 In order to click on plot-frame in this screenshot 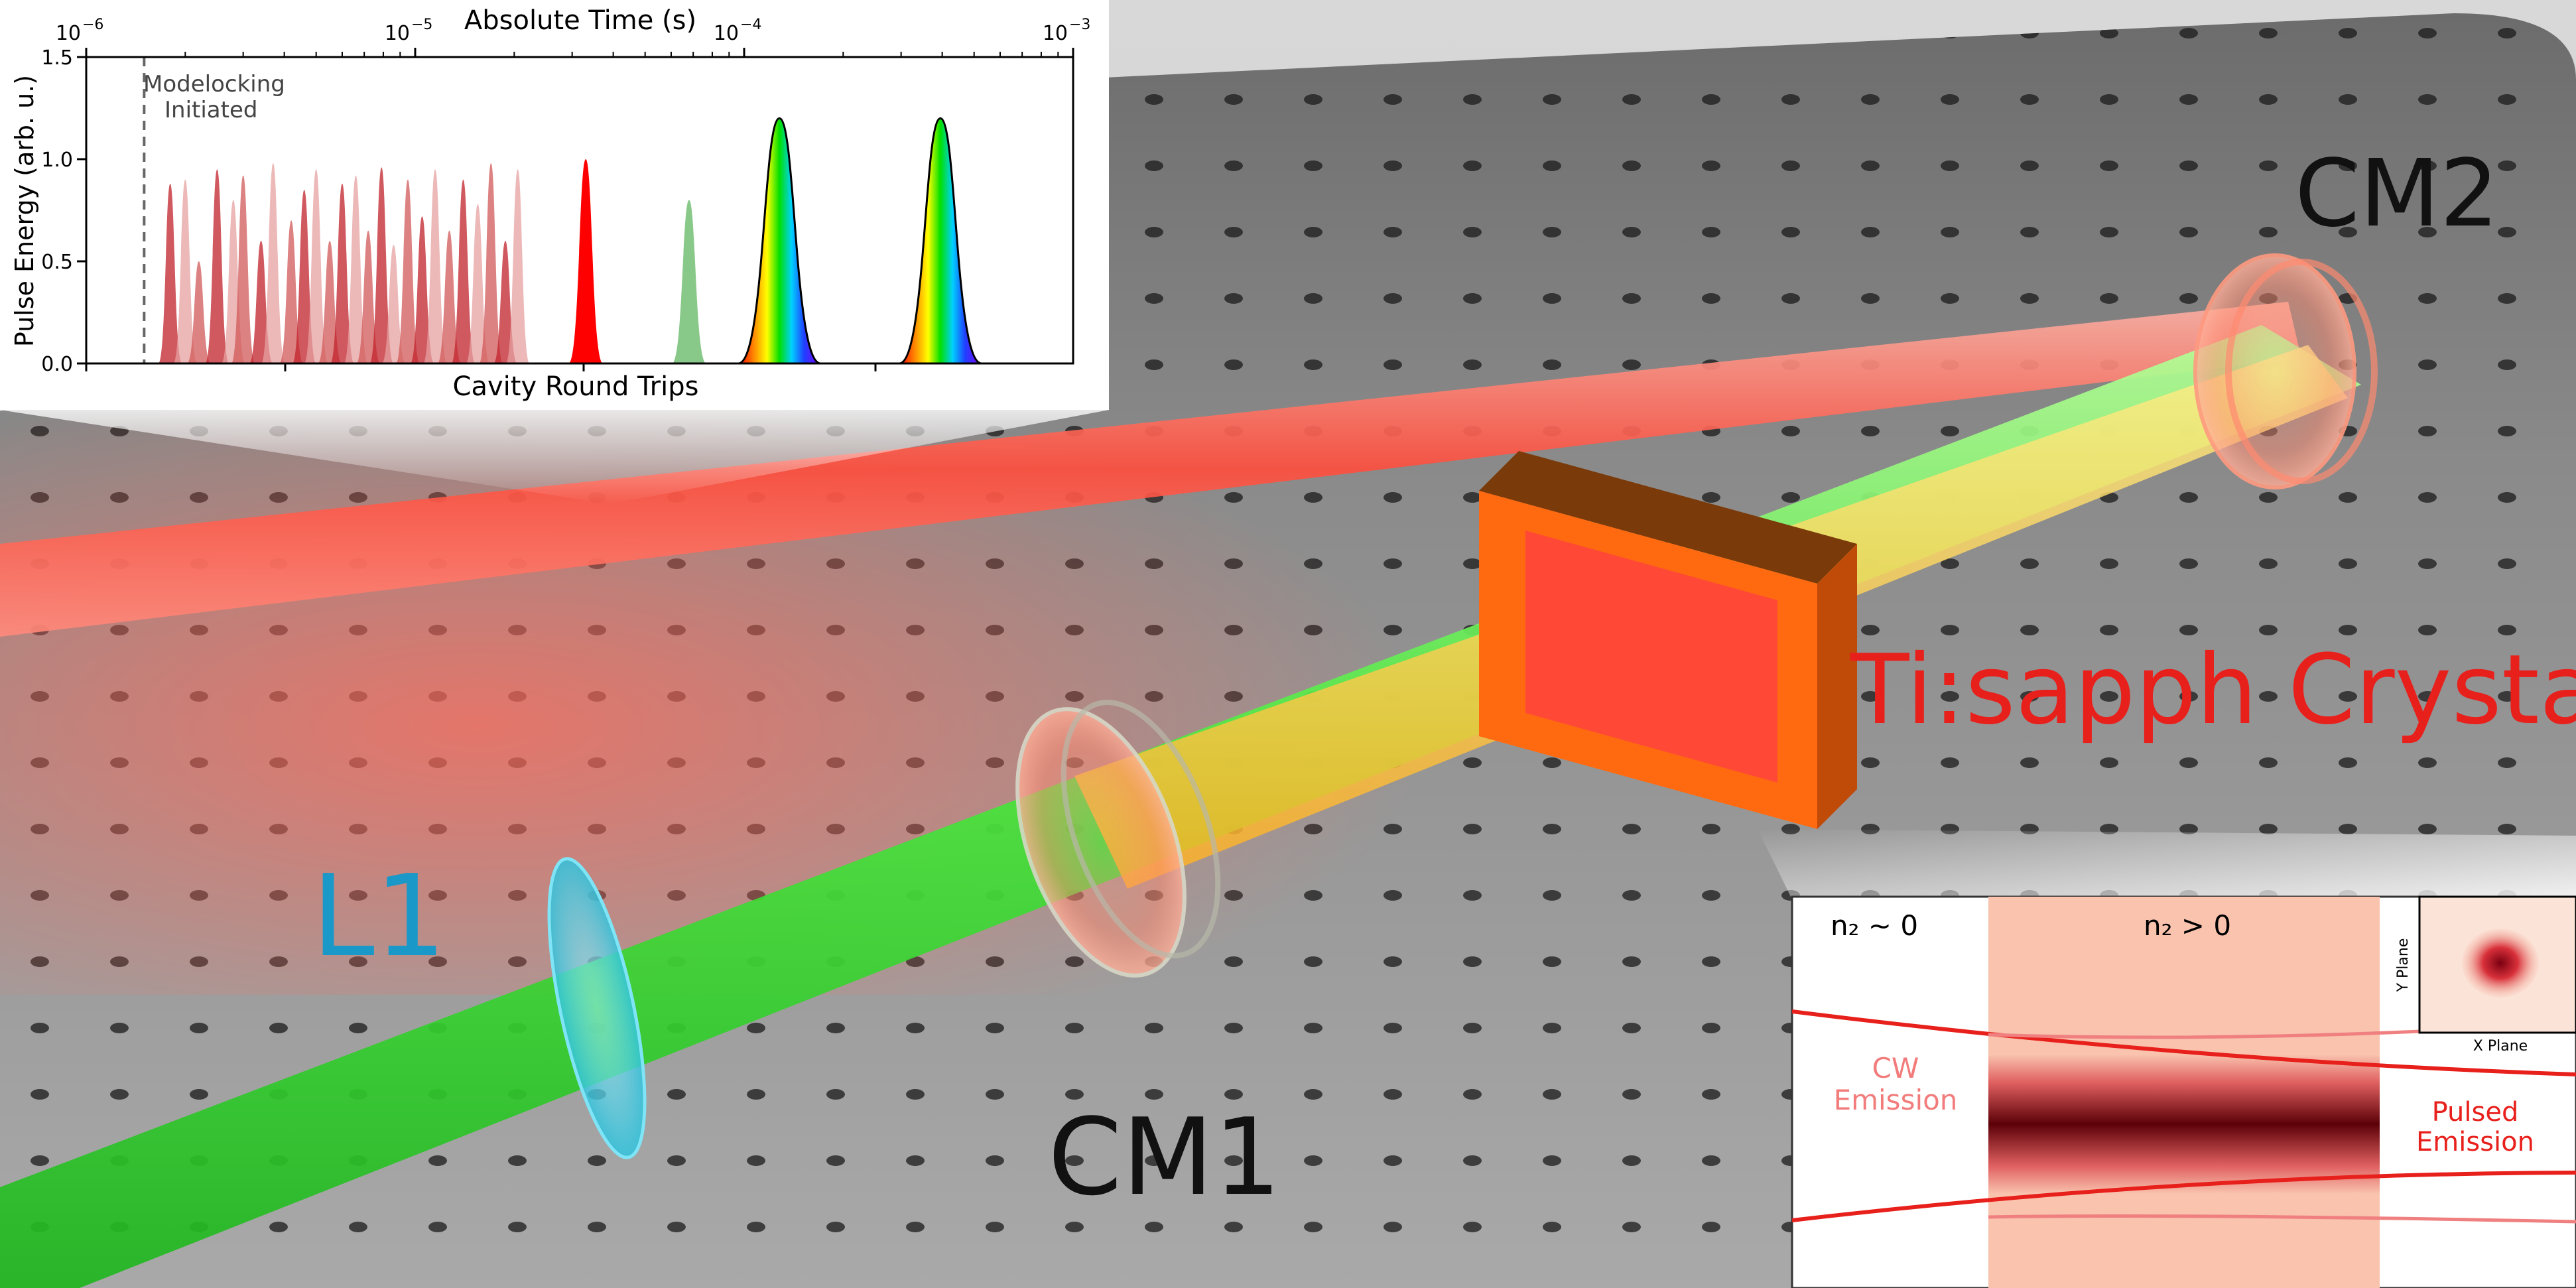, I will do `click(580, 211)`.